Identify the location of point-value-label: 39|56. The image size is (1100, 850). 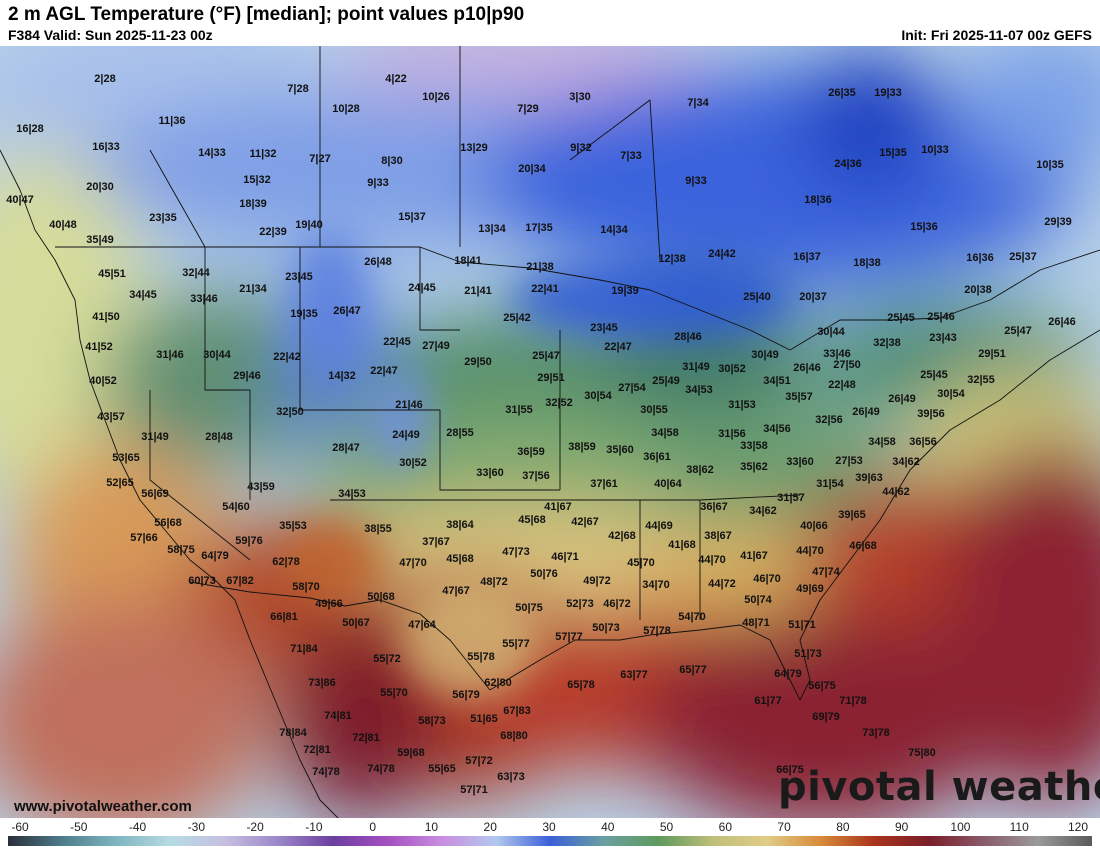
(931, 414).